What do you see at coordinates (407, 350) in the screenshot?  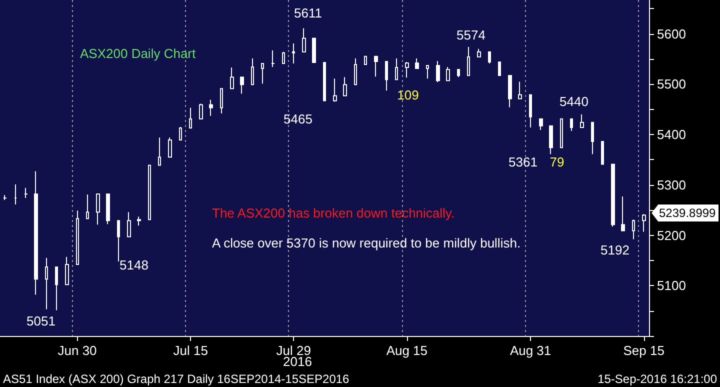 I see `x-tick-label: Aug 15` at bounding box center [407, 350].